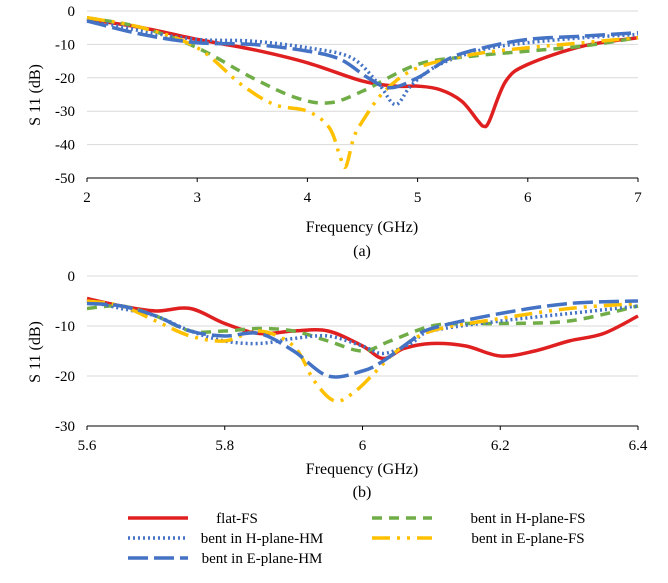 The height and width of the screenshot is (583, 668). Describe the element at coordinates (65, 179) in the screenshot. I see `panel-a-ytick-label: -50` at that location.